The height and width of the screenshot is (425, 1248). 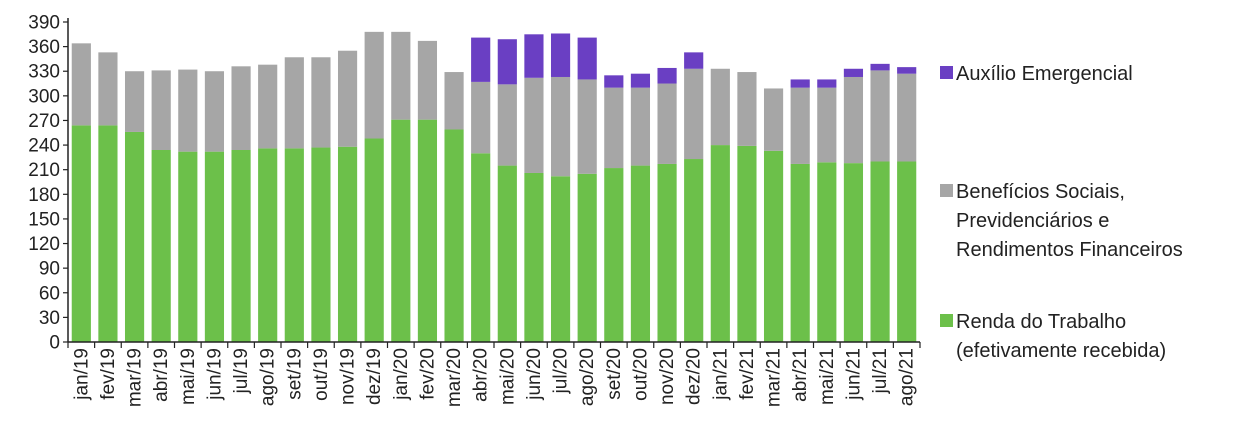 I want to click on legend-label-1: Previdenciários e, so click(x=1032, y=221).